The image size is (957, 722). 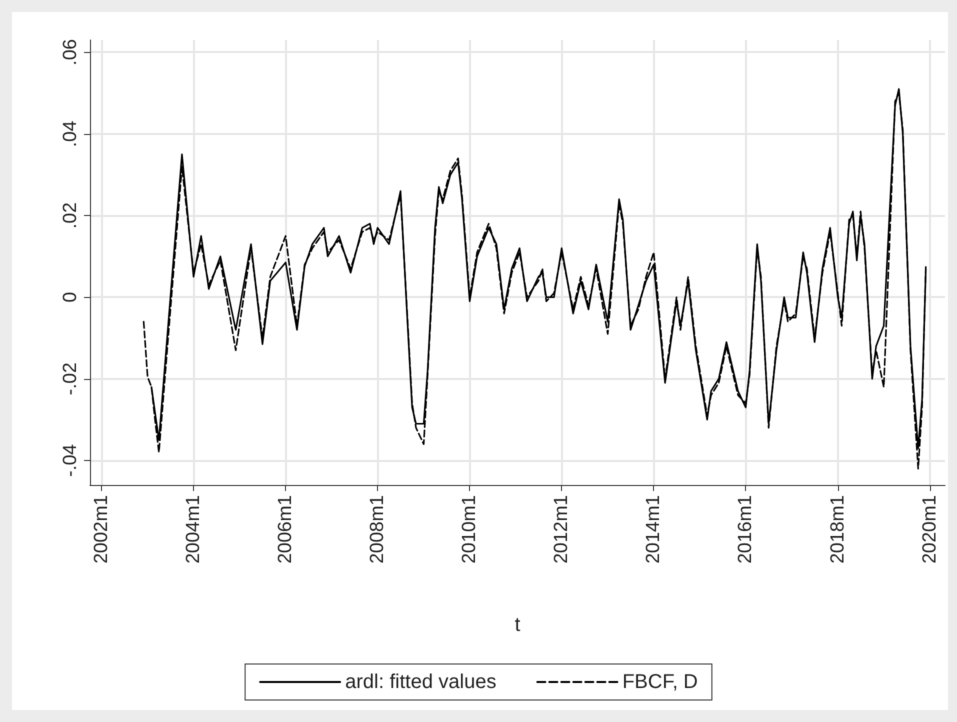 What do you see at coordinates (70, 52) in the screenshot?
I see `y-tick-label: .06` at bounding box center [70, 52].